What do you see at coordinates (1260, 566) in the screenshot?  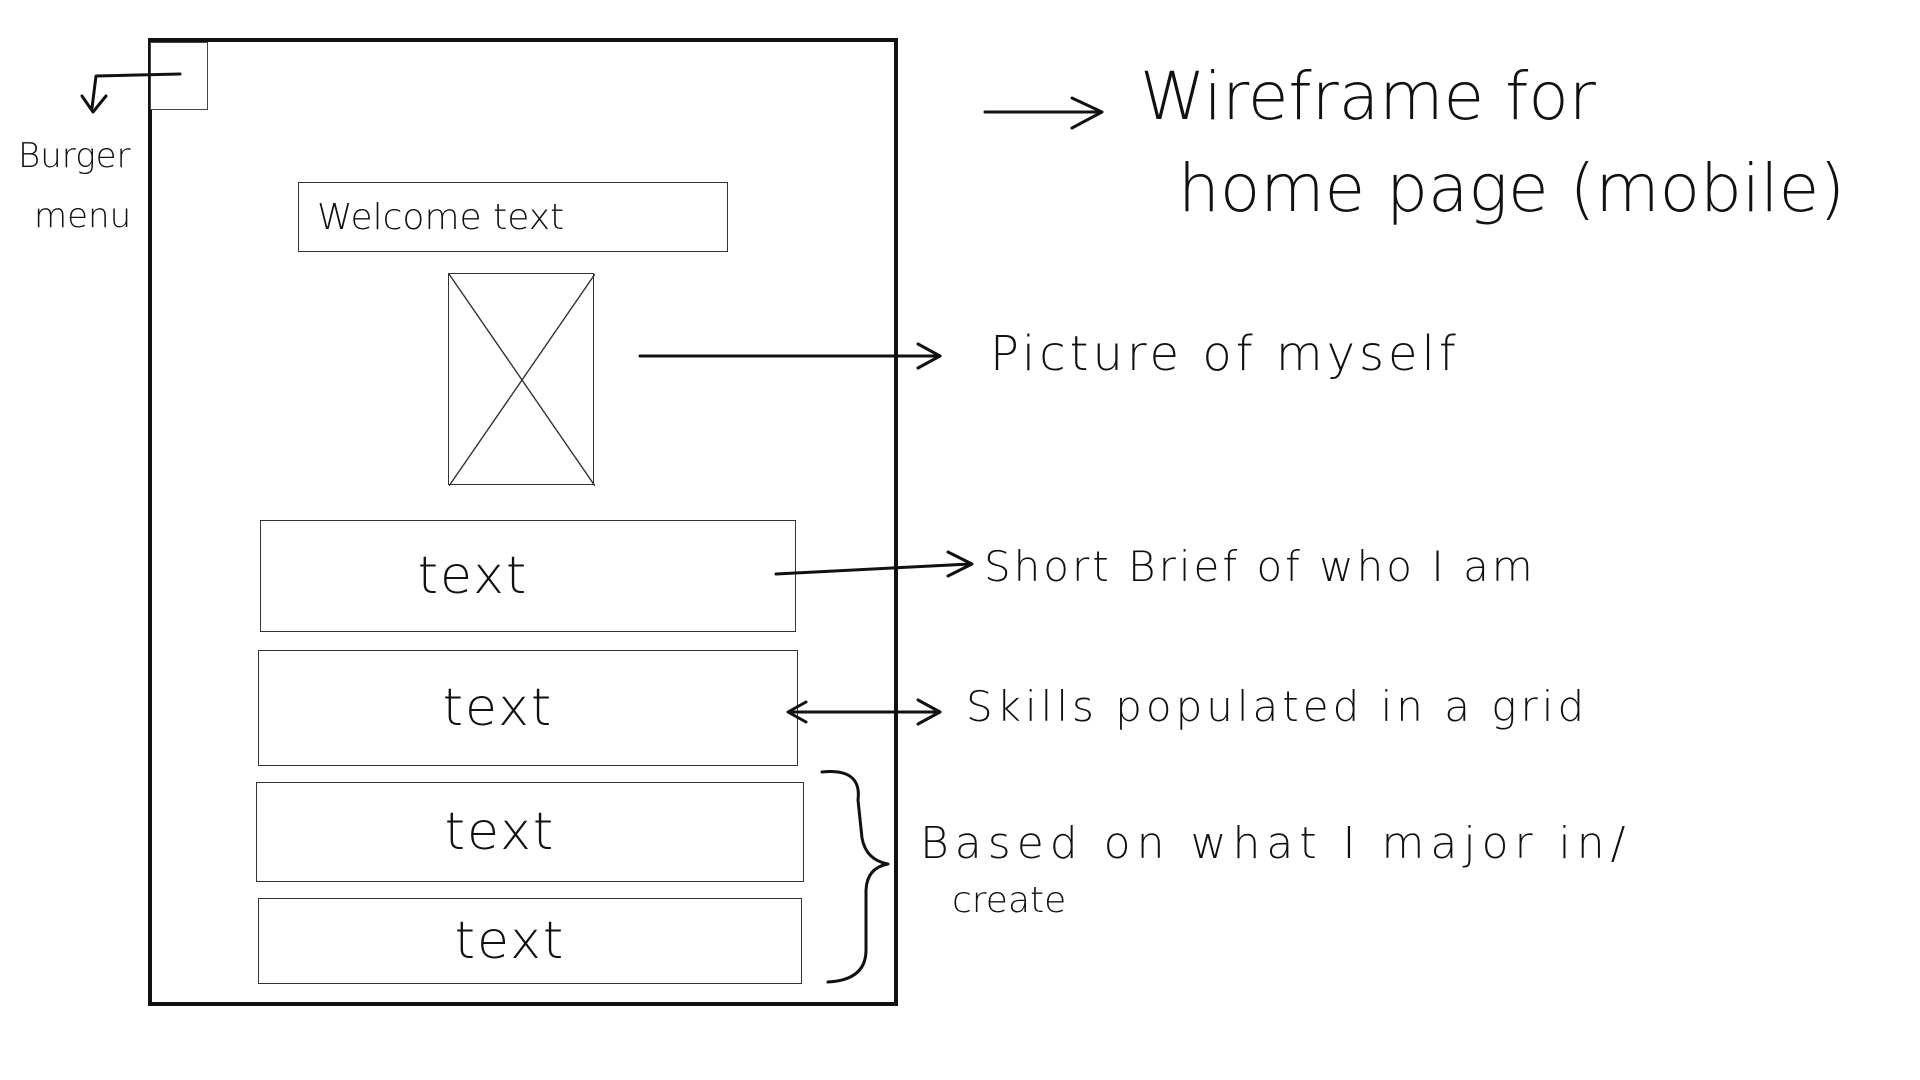 I see `brief-annotation: Short Brief of who I am` at bounding box center [1260, 566].